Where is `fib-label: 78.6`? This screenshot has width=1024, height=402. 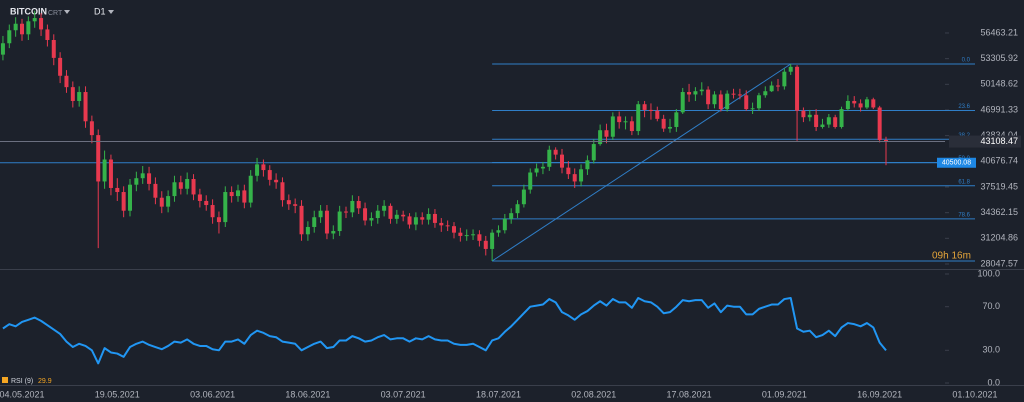 fib-label: 78.6 is located at coordinates (964, 215).